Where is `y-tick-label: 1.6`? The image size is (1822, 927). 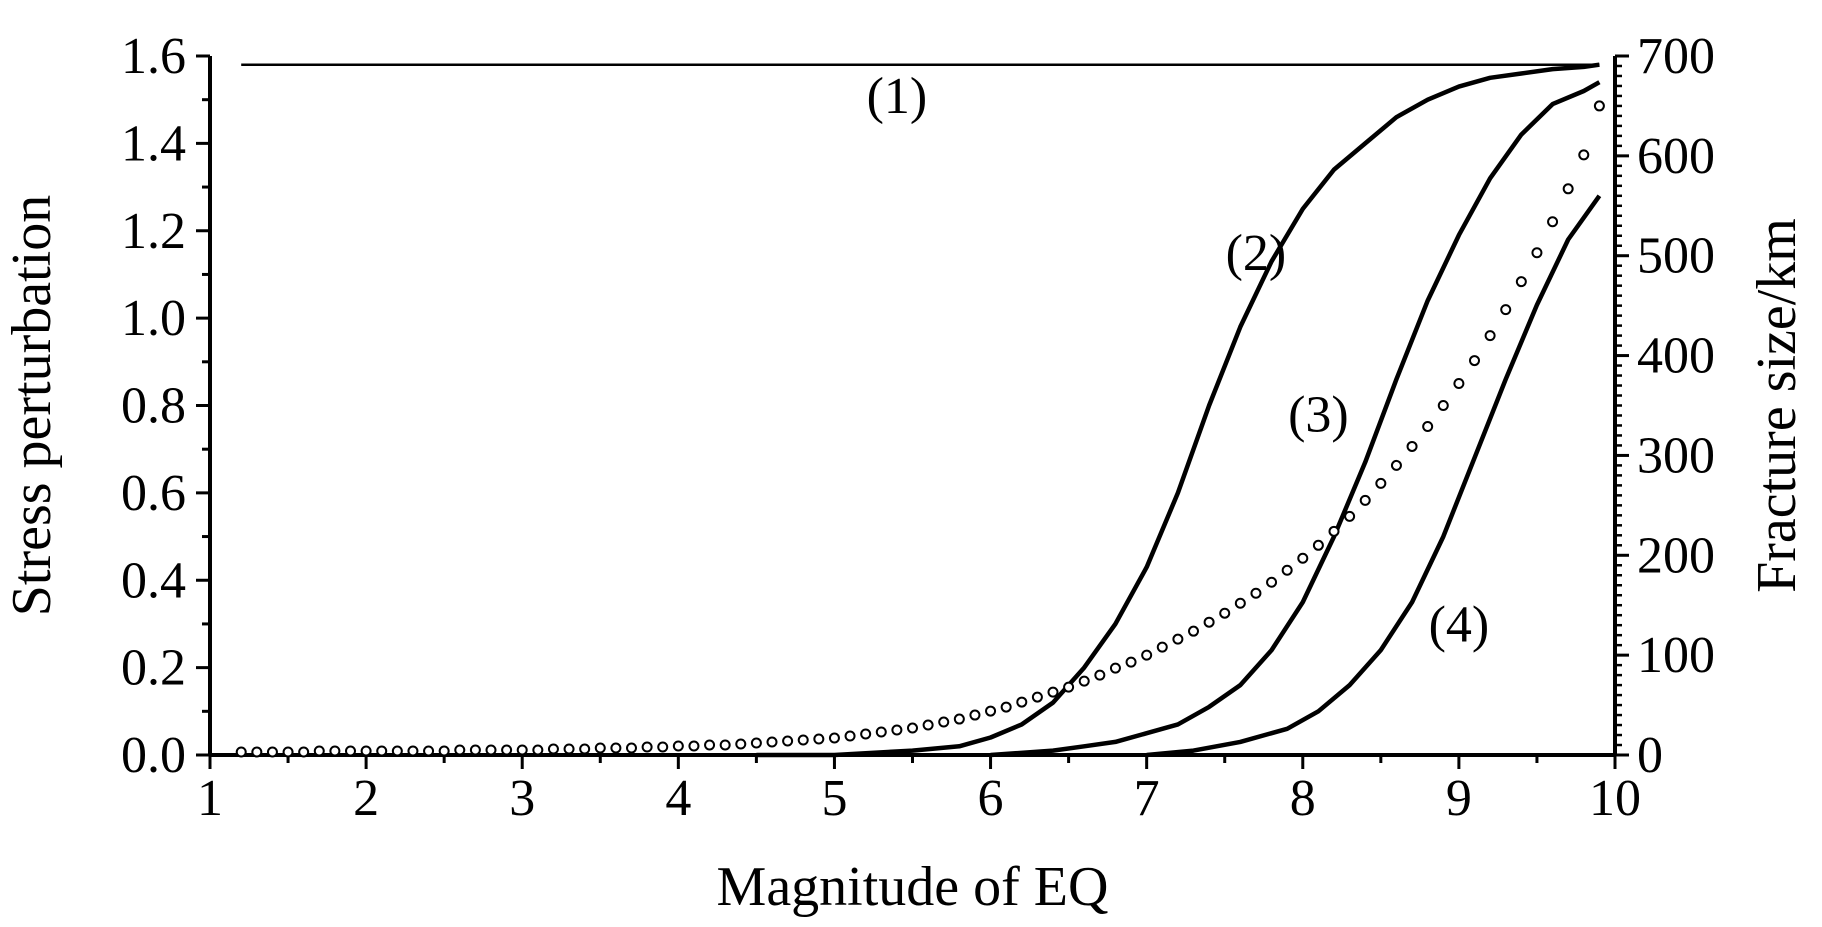
y-tick-label: 1.6 is located at coordinates (153, 56).